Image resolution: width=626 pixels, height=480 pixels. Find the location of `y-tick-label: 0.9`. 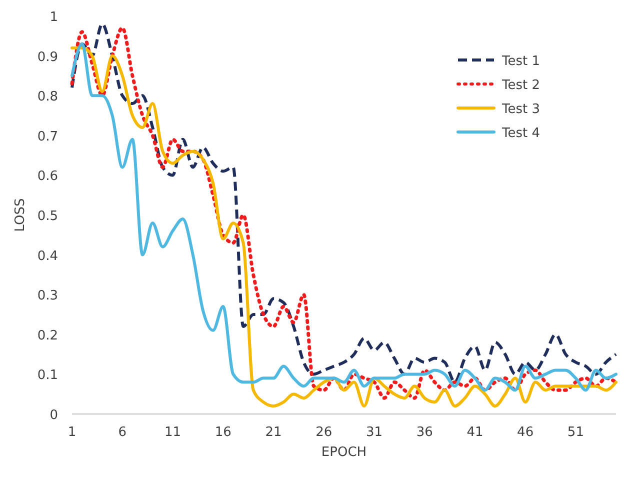

y-tick-label: 0.9 is located at coordinates (47, 57).